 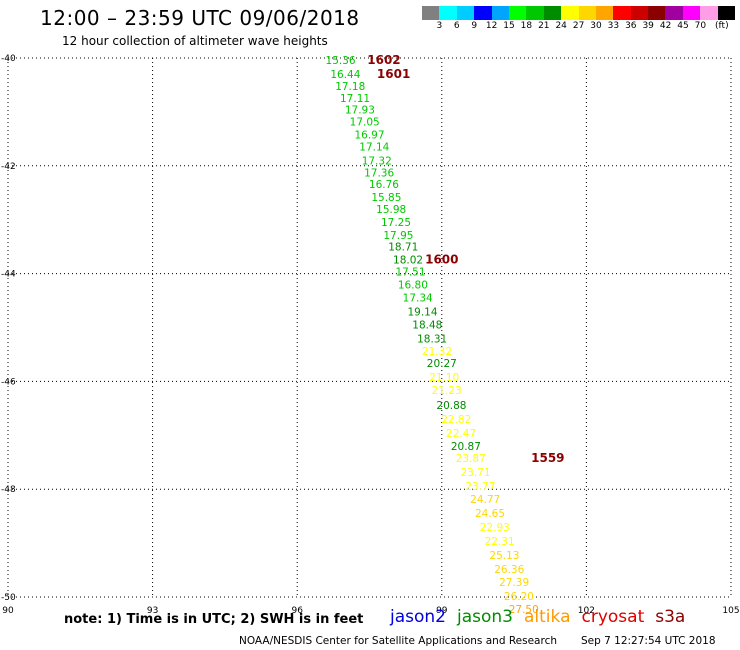 What do you see at coordinates (631, 26) in the screenshot?
I see `legend-label: 36` at bounding box center [631, 26].